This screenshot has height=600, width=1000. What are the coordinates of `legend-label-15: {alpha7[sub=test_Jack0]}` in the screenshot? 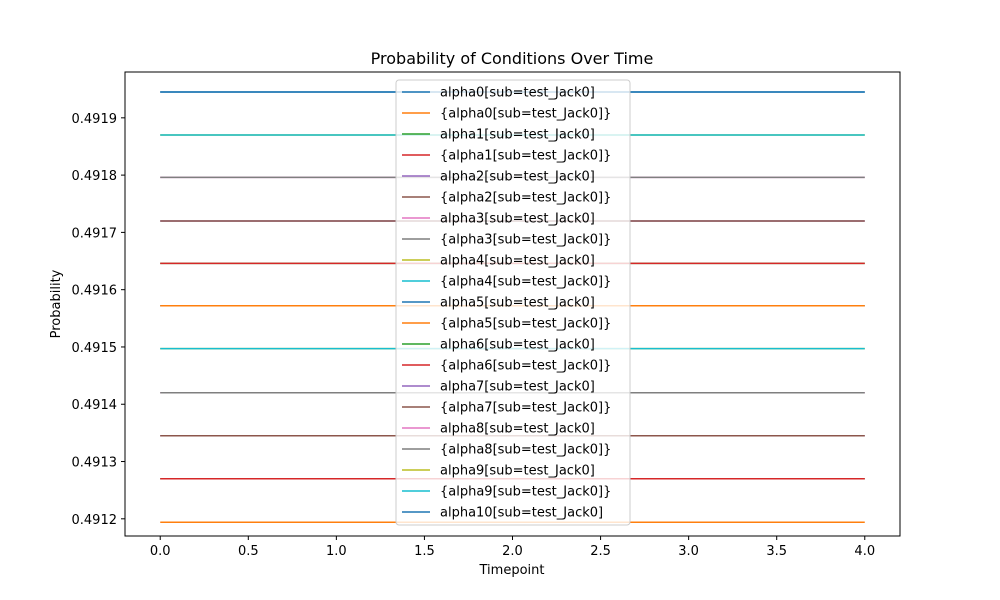 It's located at (525, 408).